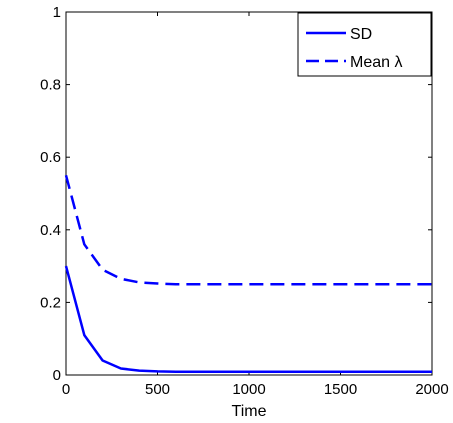 Image resolution: width=453 pixels, height=423 pixels. Describe the element at coordinates (340, 389) in the screenshot. I see `x-tick-label: 1500` at that location.